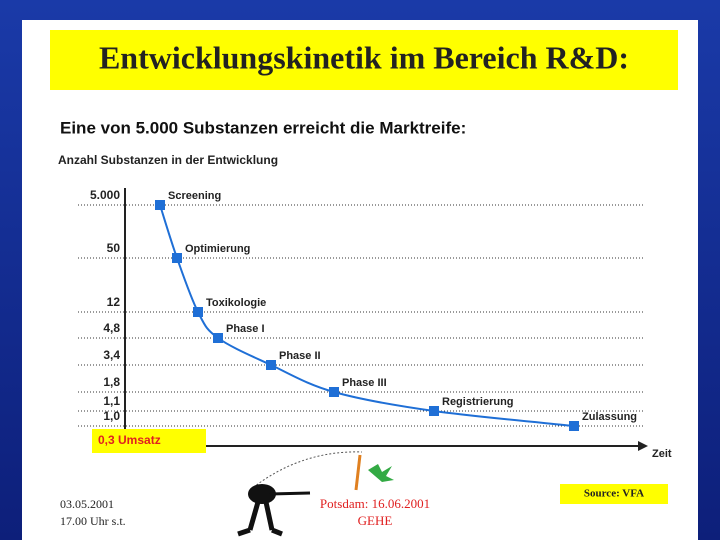 Image resolution: width=720 pixels, height=540 pixels. I want to click on point-label: Phase II, so click(300, 356).